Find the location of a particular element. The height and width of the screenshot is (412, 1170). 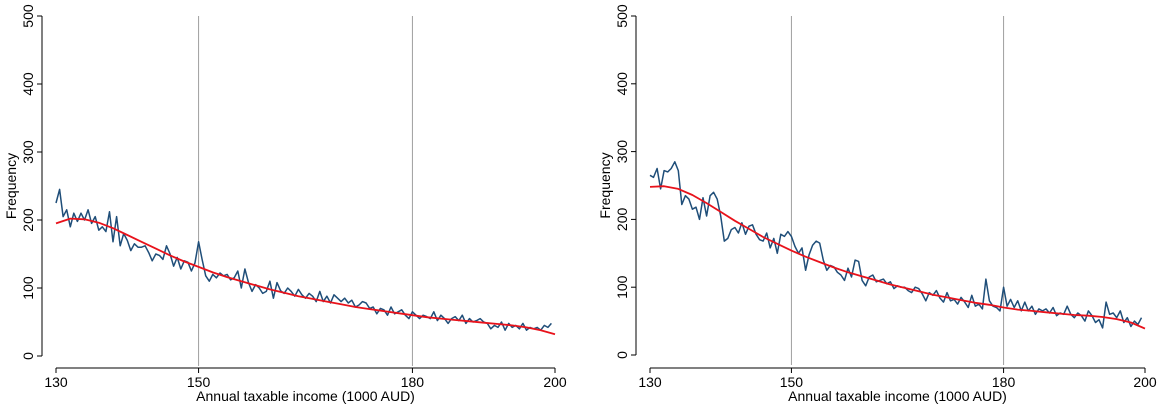

observed-frequency-line is located at coordinates (303, 259).